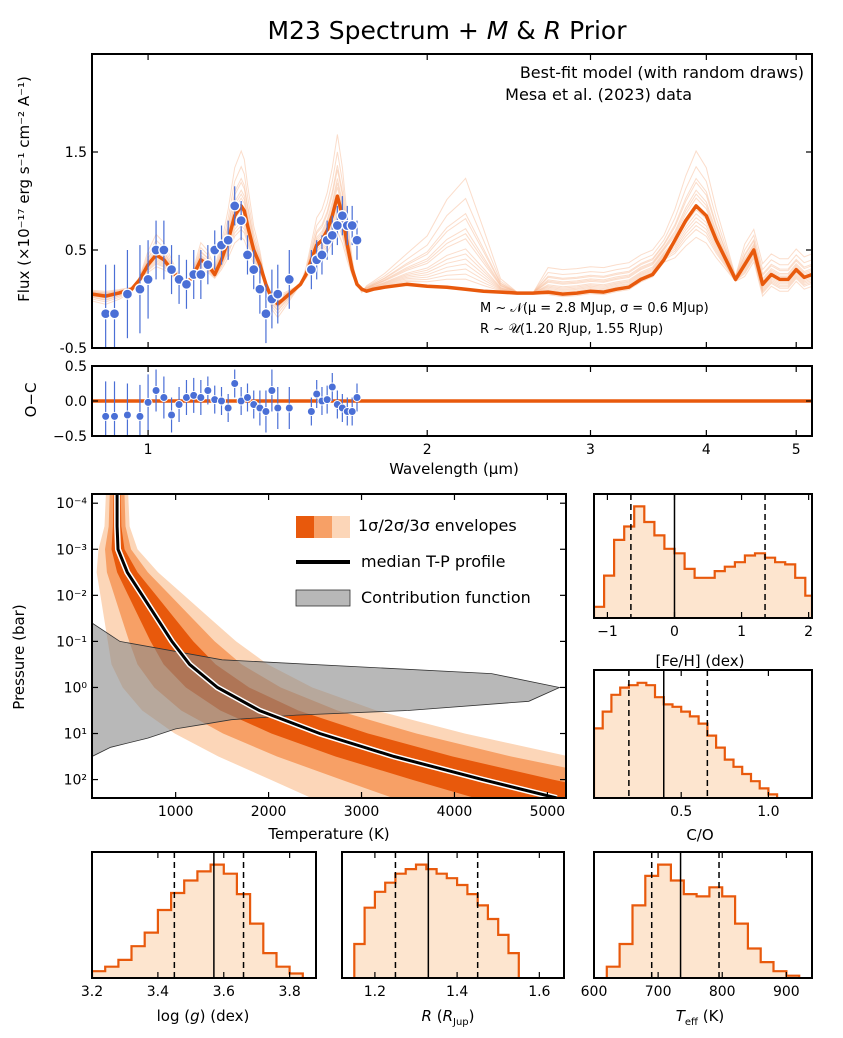 The width and height of the screenshot is (843, 1038). What do you see at coordinates (71, 642) in the screenshot?
I see `y-tick-label: 10⁻¹` at bounding box center [71, 642].